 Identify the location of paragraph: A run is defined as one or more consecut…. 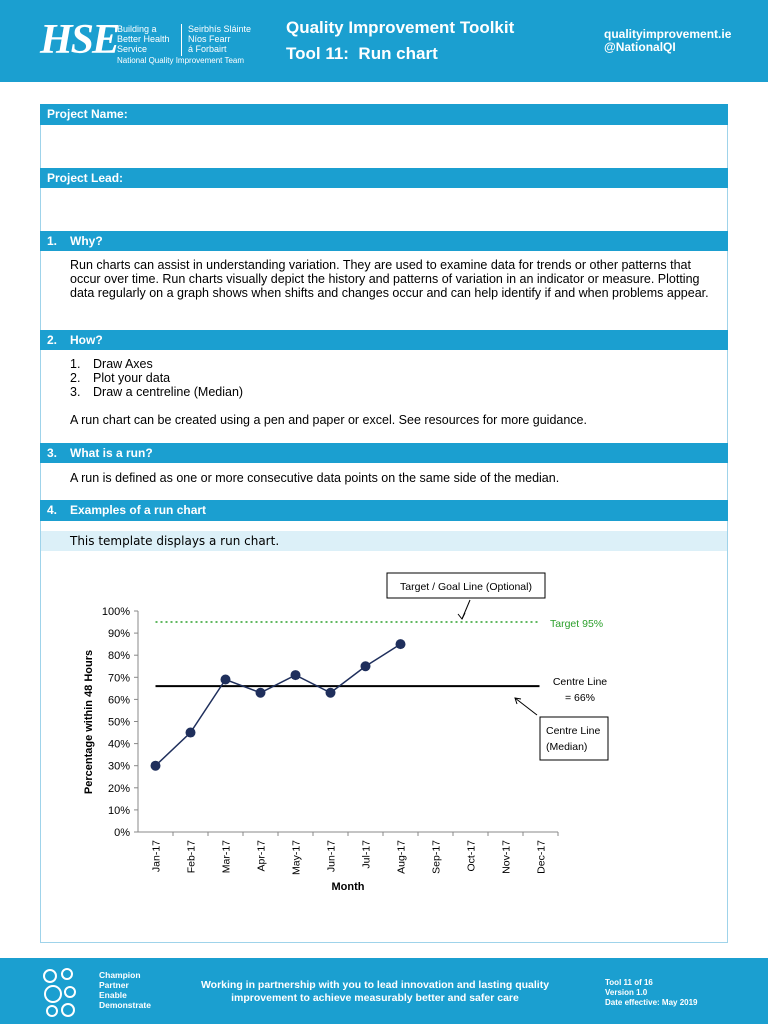
(315, 478).